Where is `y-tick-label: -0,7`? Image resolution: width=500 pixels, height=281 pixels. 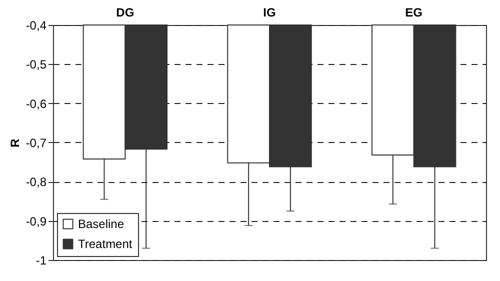 y-tick-label: -0,7 is located at coordinates (36, 143).